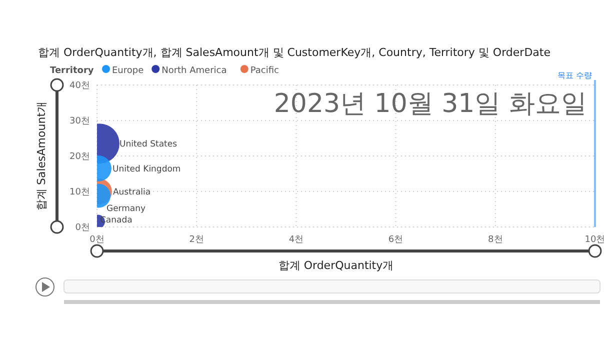 This screenshot has height=340, width=616. I want to click on y-tick-label: 0천, so click(82, 228).